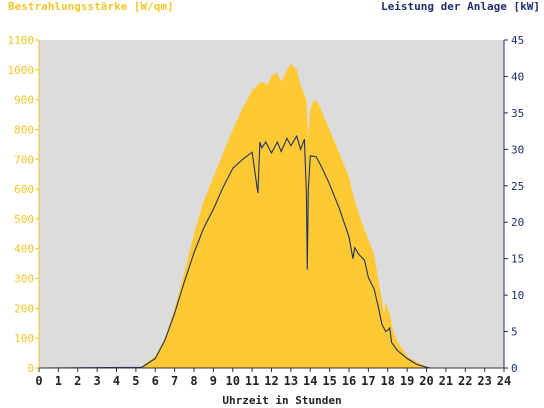 This screenshot has width=544, height=408. I want to click on x-tick-label: 16, so click(349, 381).